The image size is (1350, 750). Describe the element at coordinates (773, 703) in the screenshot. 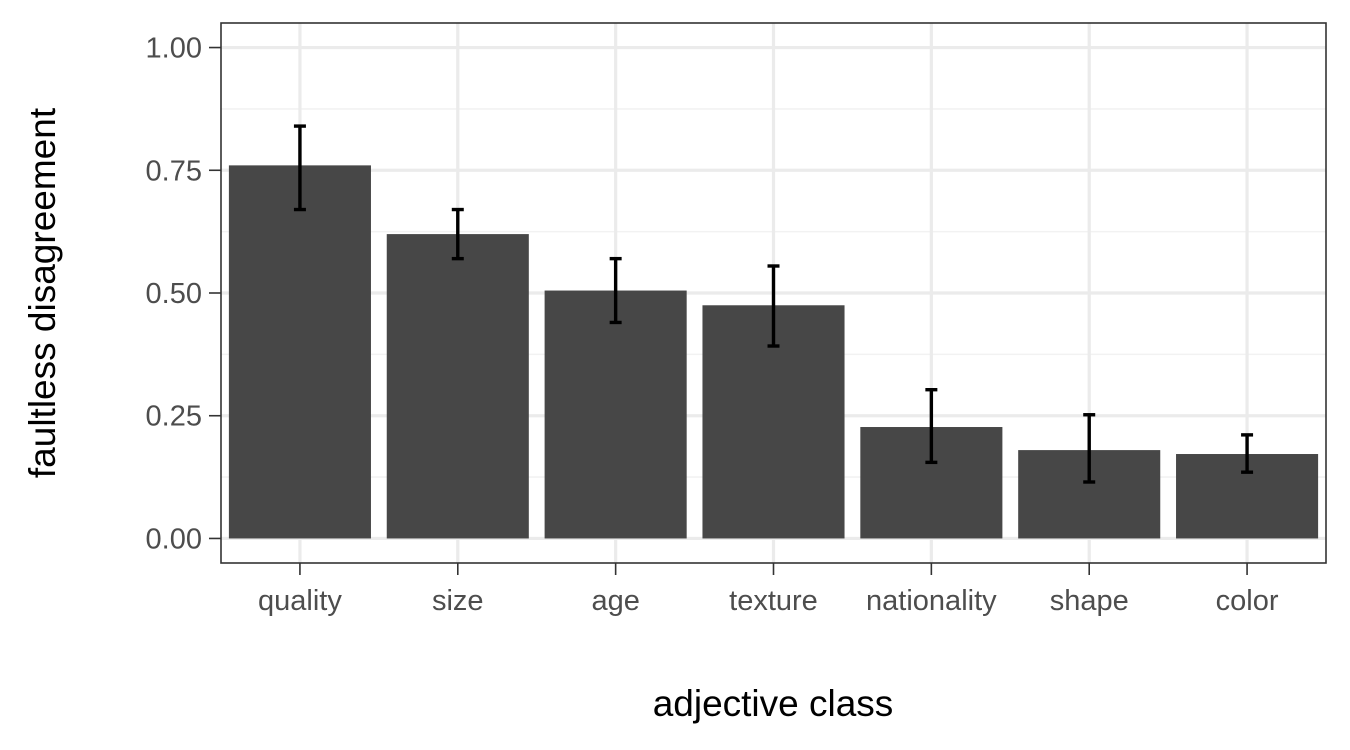

I see `x-axis-title: adjective class` at that location.